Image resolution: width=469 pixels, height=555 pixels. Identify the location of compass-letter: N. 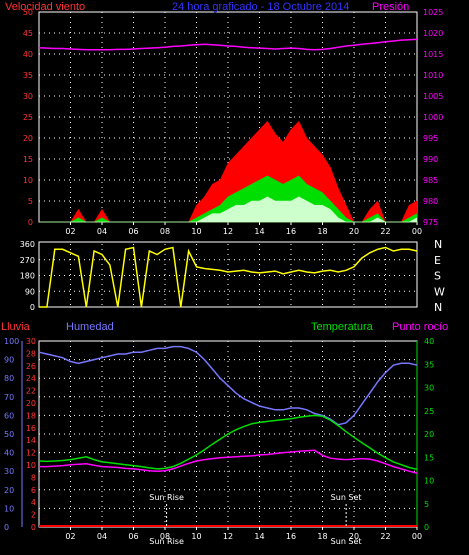
(438, 244).